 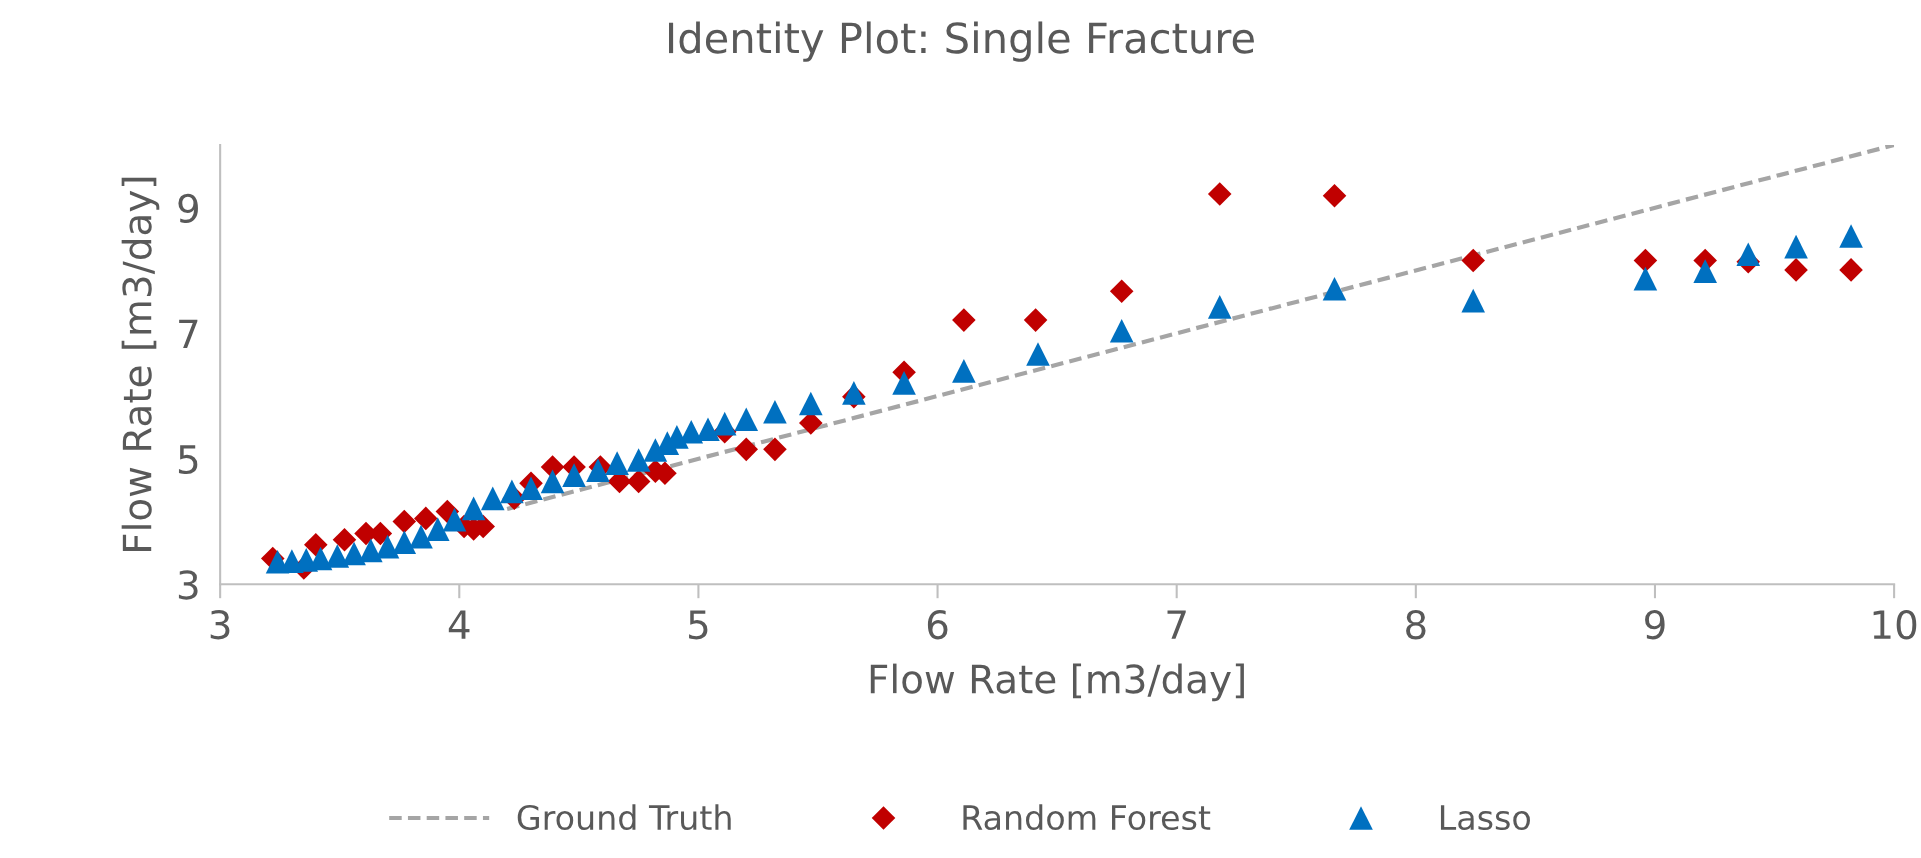 What do you see at coordinates (961, 41) in the screenshot?
I see `chart-title: Identity Plot: Single Fracture` at bounding box center [961, 41].